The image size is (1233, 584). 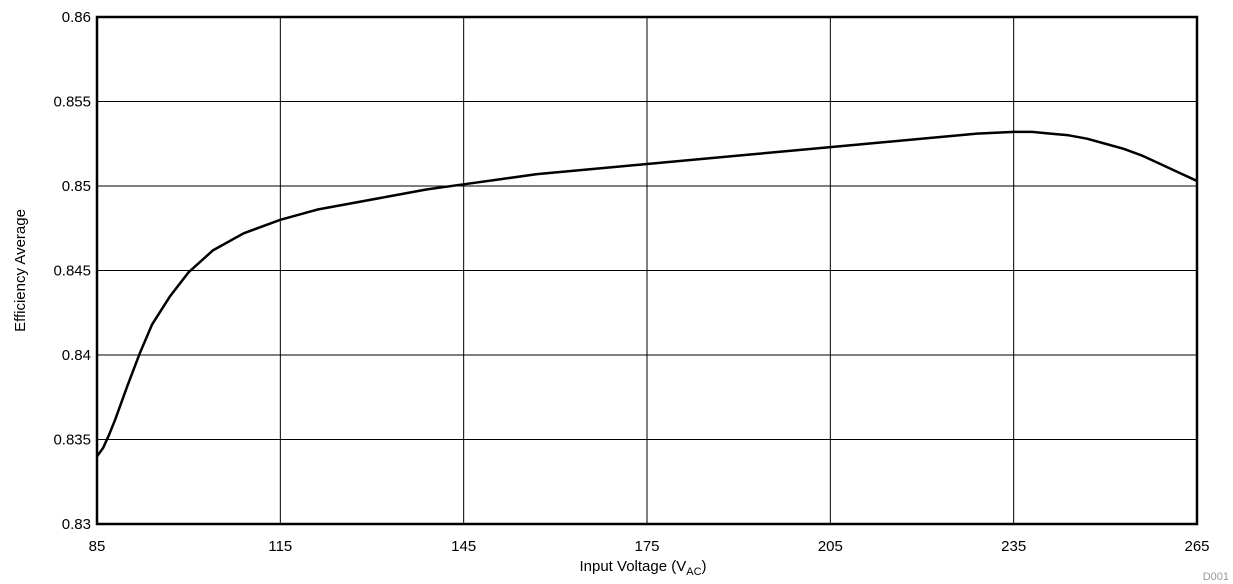 I want to click on y-tick-labels: 0.83 0.835 0.84 0.845 0.85 0.855 0.86, so click(x=72, y=271).